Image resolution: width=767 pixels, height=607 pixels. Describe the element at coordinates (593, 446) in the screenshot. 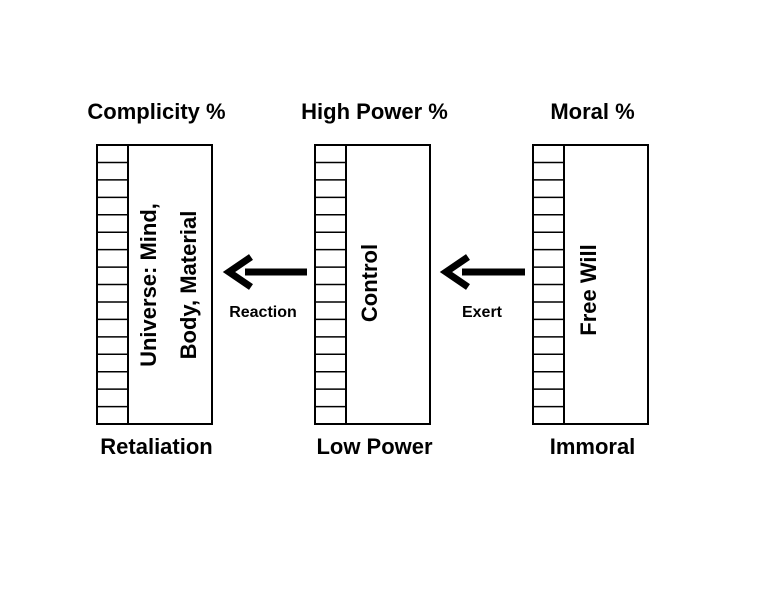

I see `bottom-label: Immoral` at that location.